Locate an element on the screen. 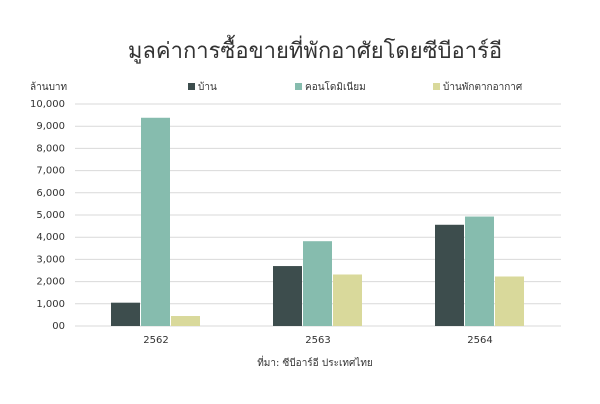  legend-label: บ้าน is located at coordinates (207, 87).